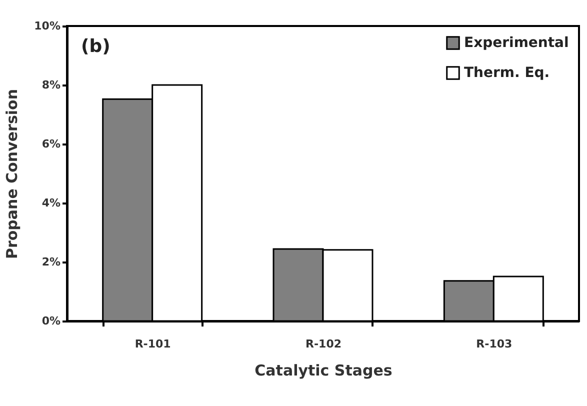  What do you see at coordinates (95, 46) in the screenshot?
I see `annotation: (b)` at bounding box center [95, 46].